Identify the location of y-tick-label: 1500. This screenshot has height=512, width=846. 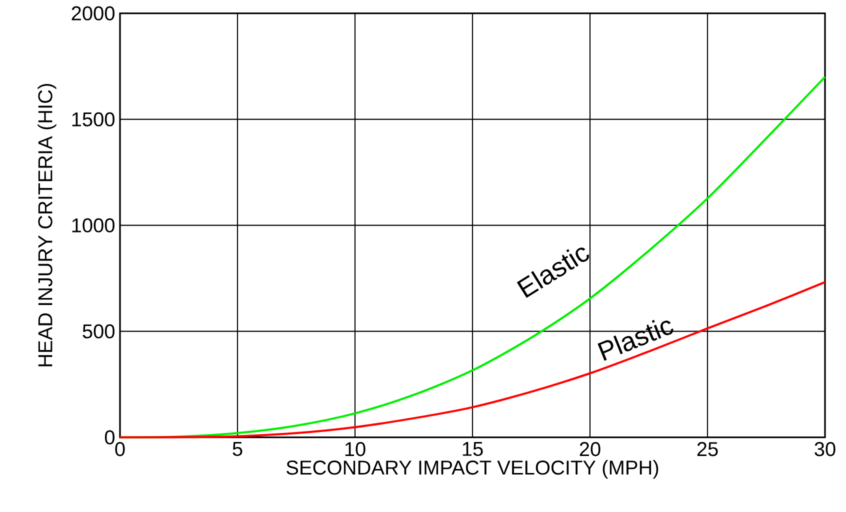
(93, 119).